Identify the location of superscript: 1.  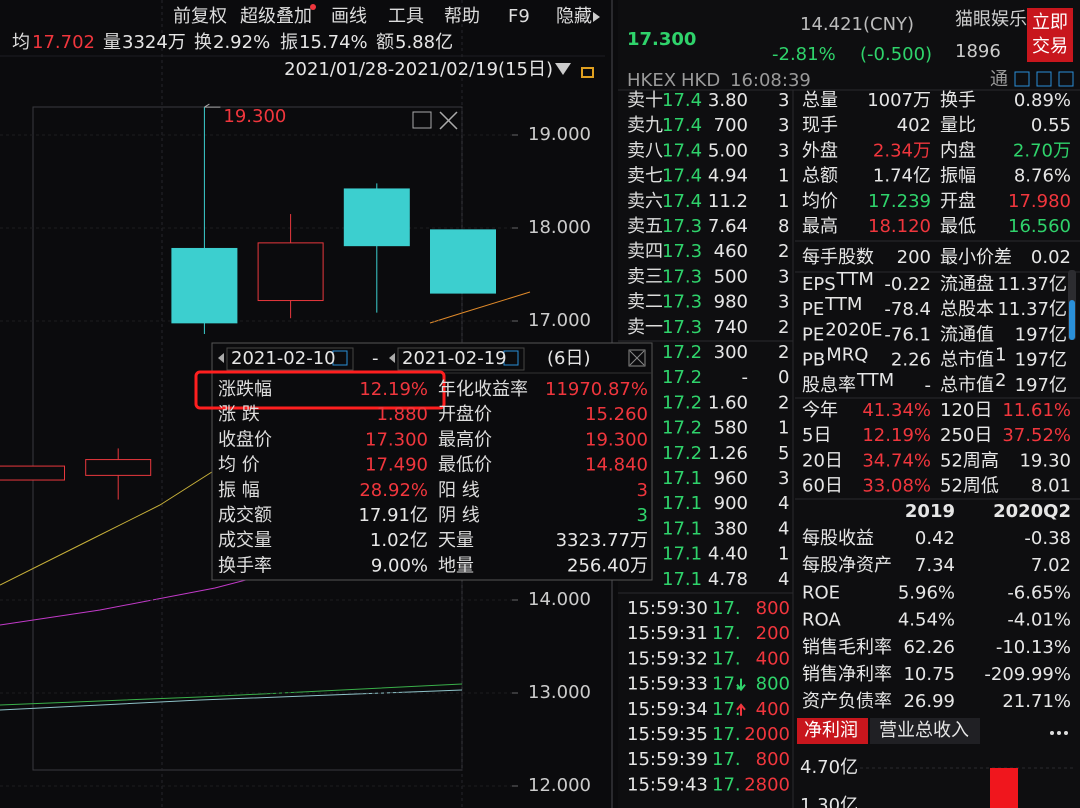
(1000, 355).